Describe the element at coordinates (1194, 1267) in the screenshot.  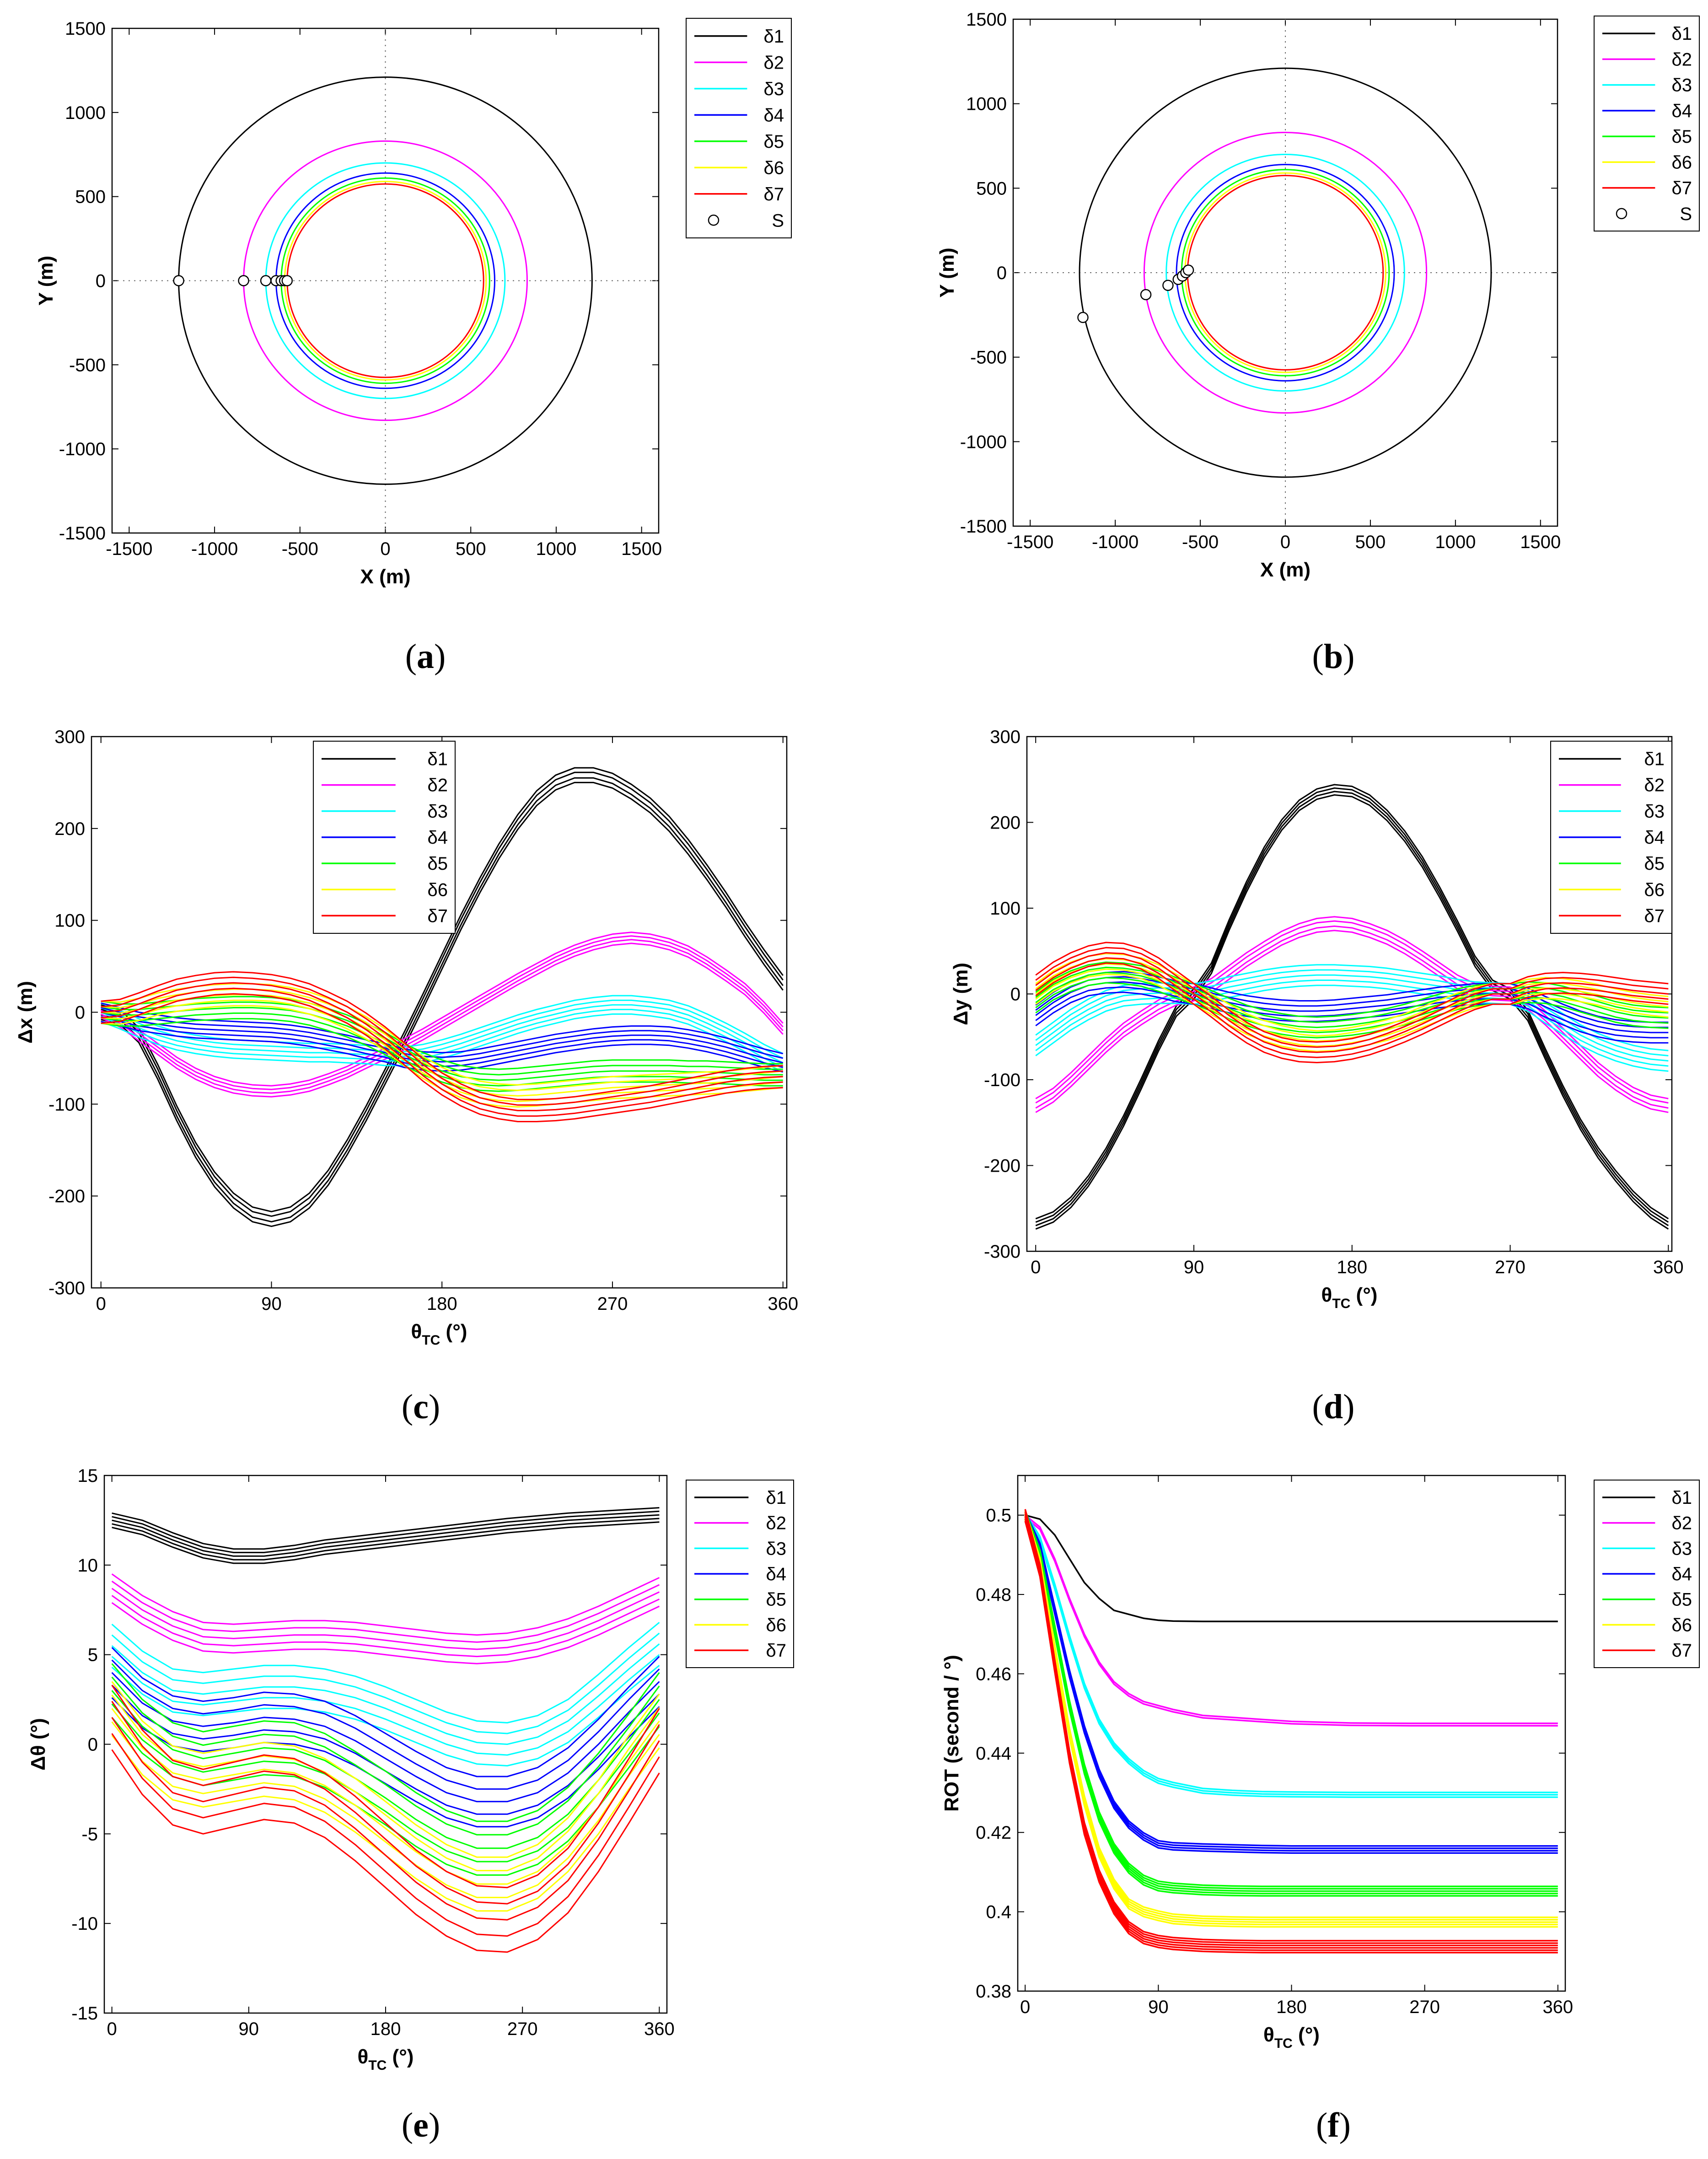
I see `x-tick-label: 90` at that location.